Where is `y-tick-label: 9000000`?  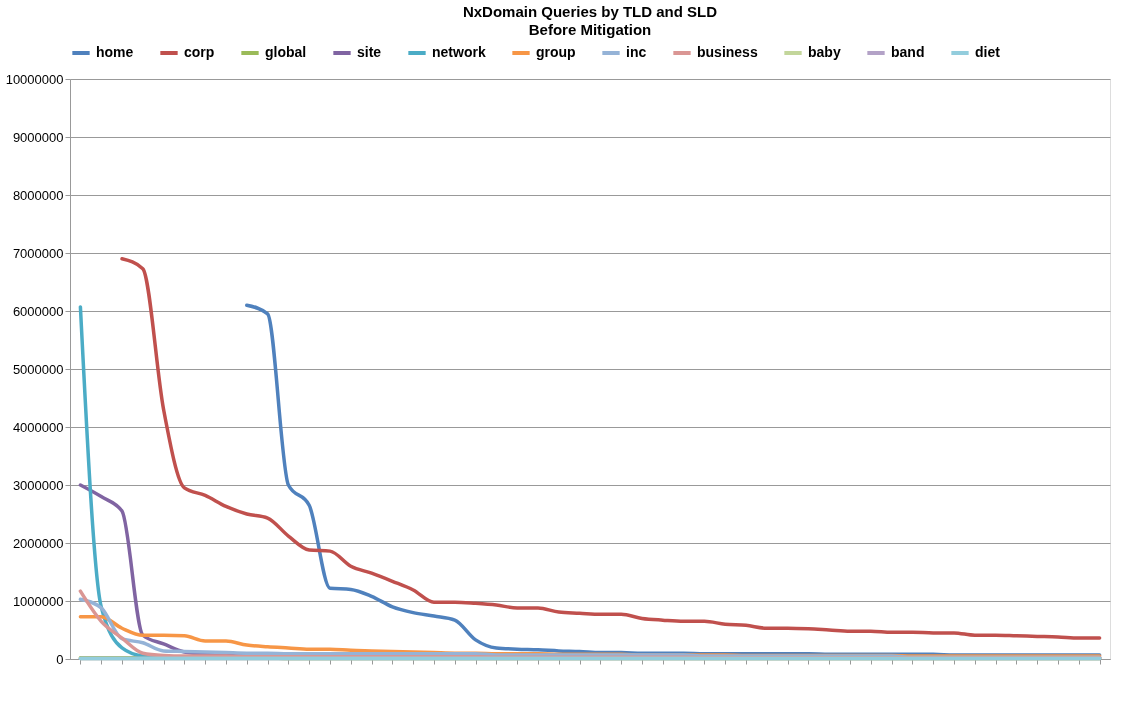
y-tick-label: 9000000 is located at coordinates (38, 137).